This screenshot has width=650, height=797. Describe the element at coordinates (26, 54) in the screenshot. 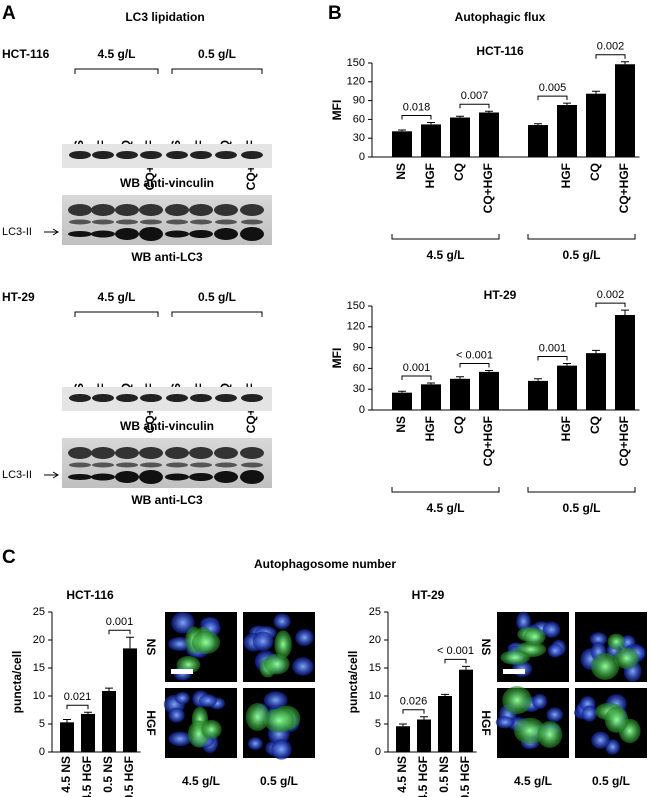

I see `cell-label: HCT-116` at that location.